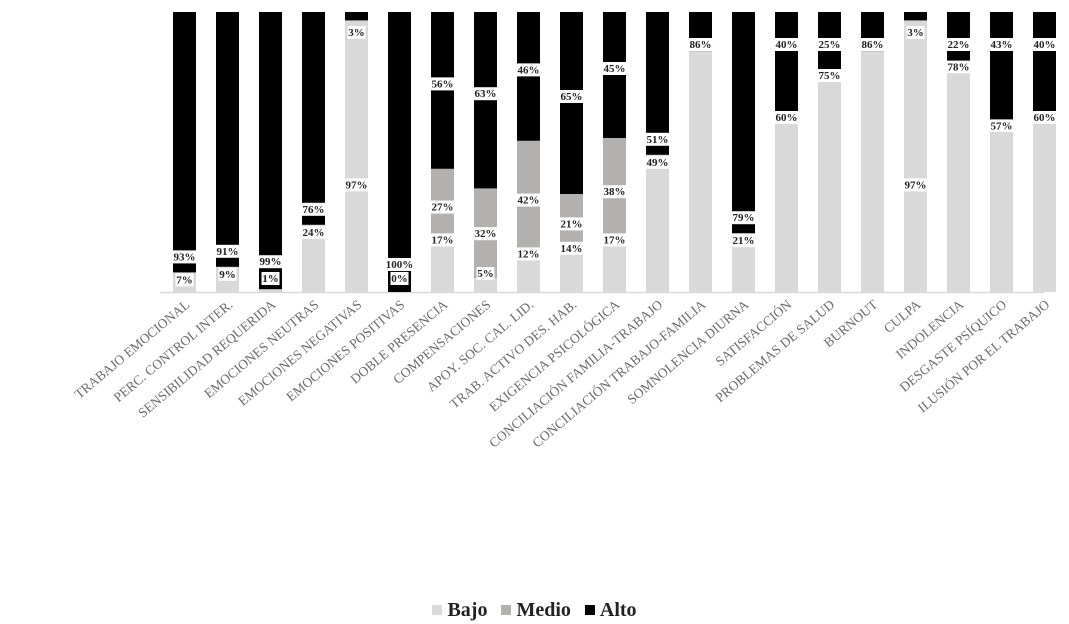  Describe the element at coordinates (915, 16) in the screenshot. I see `bar-alto-culpa` at that location.